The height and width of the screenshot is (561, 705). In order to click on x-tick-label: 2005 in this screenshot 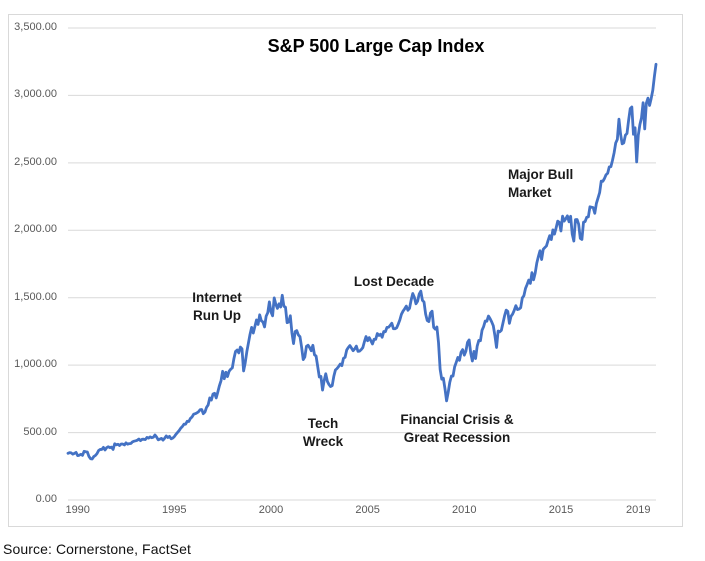, I will do `click(367, 510)`.